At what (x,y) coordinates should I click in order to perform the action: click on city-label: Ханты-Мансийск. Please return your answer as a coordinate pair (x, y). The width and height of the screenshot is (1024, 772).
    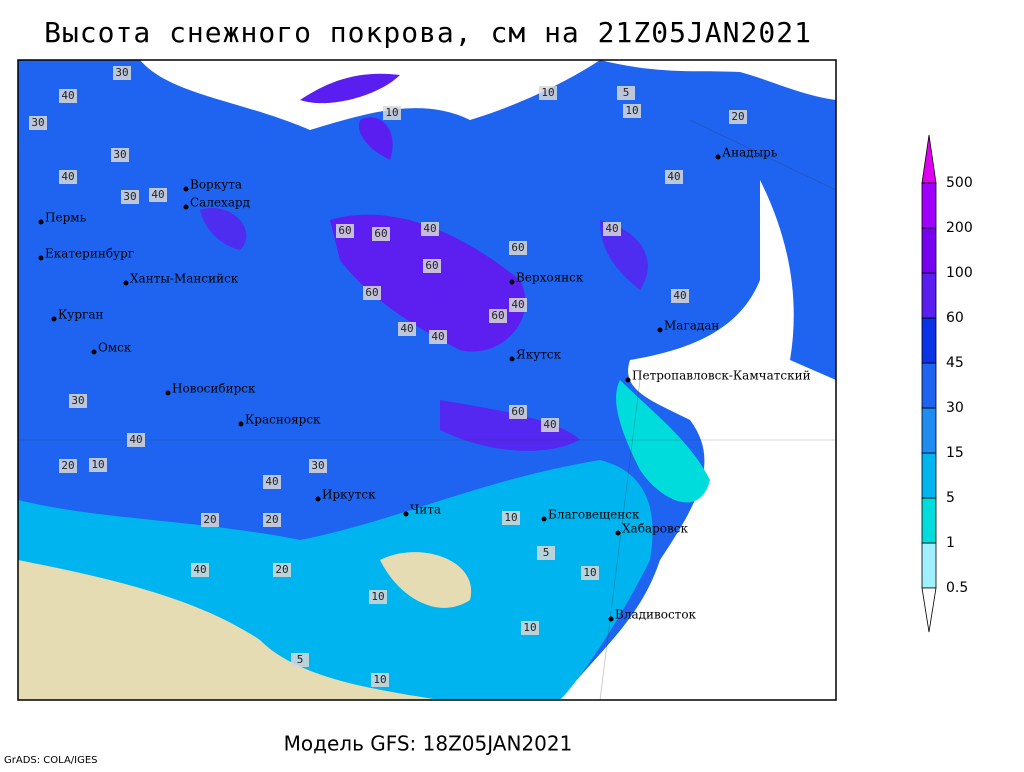
    Looking at the image, I should click on (184, 279).